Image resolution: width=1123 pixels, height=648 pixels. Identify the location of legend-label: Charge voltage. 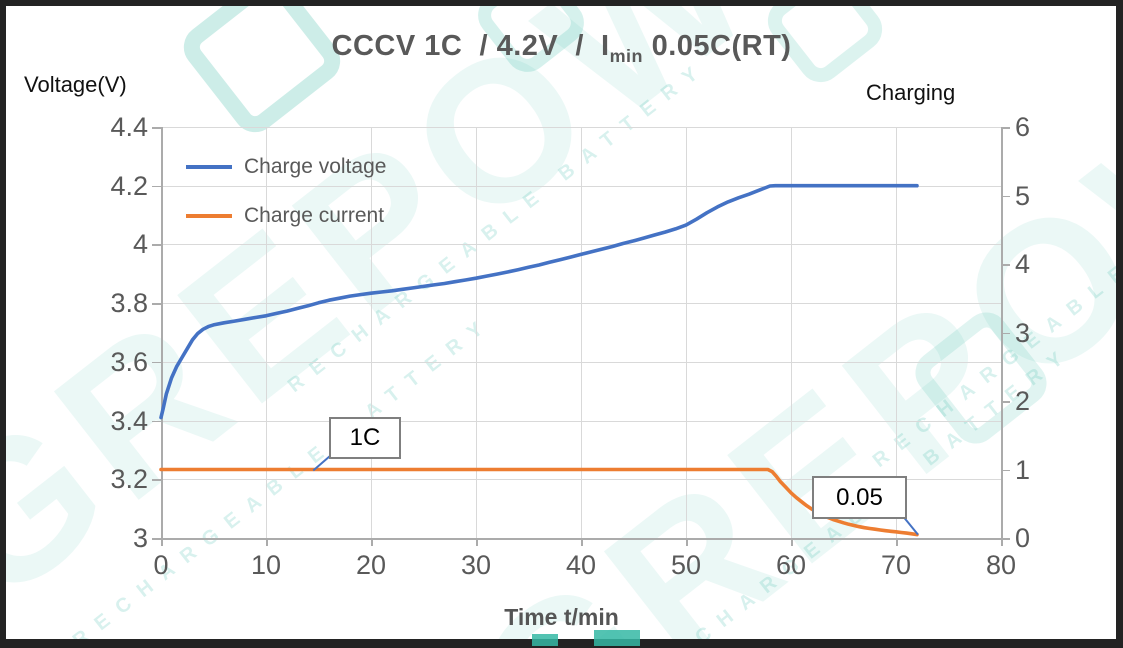
(315, 166).